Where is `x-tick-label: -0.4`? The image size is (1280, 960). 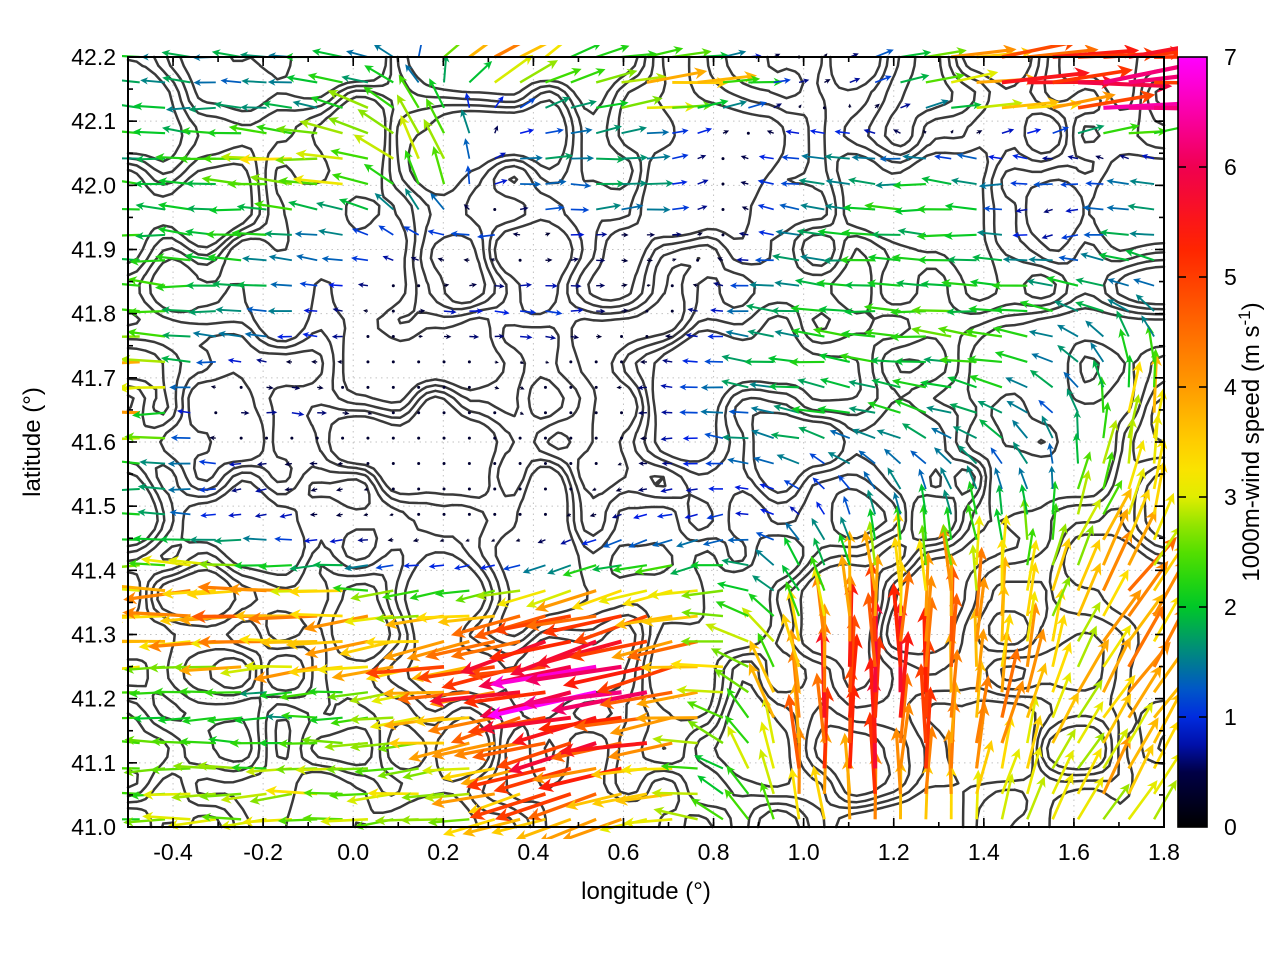 x-tick-label: -0.4 is located at coordinates (173, 852).